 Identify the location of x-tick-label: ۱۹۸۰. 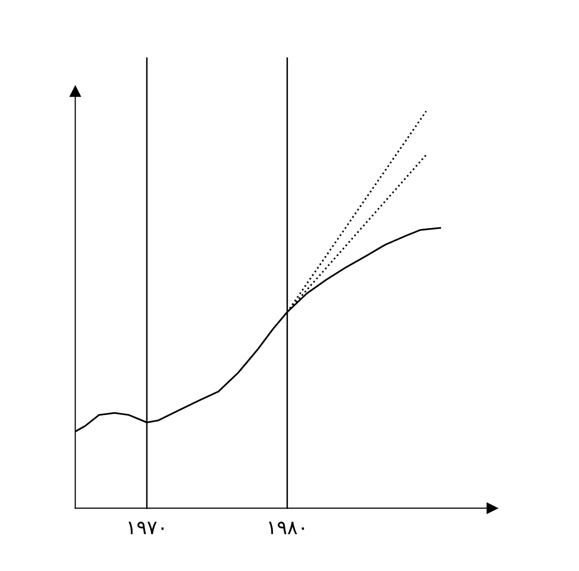
(286, 528).